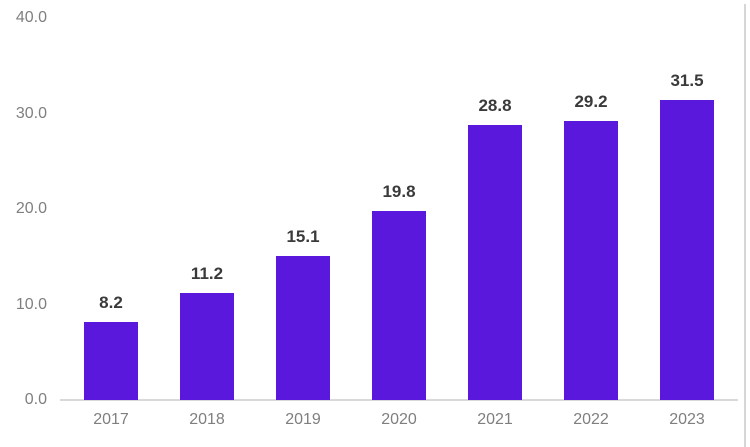 The height and width of the screenshot is (447, 750). I want to click on bar-value-label: 8.2, so click(111, 302).